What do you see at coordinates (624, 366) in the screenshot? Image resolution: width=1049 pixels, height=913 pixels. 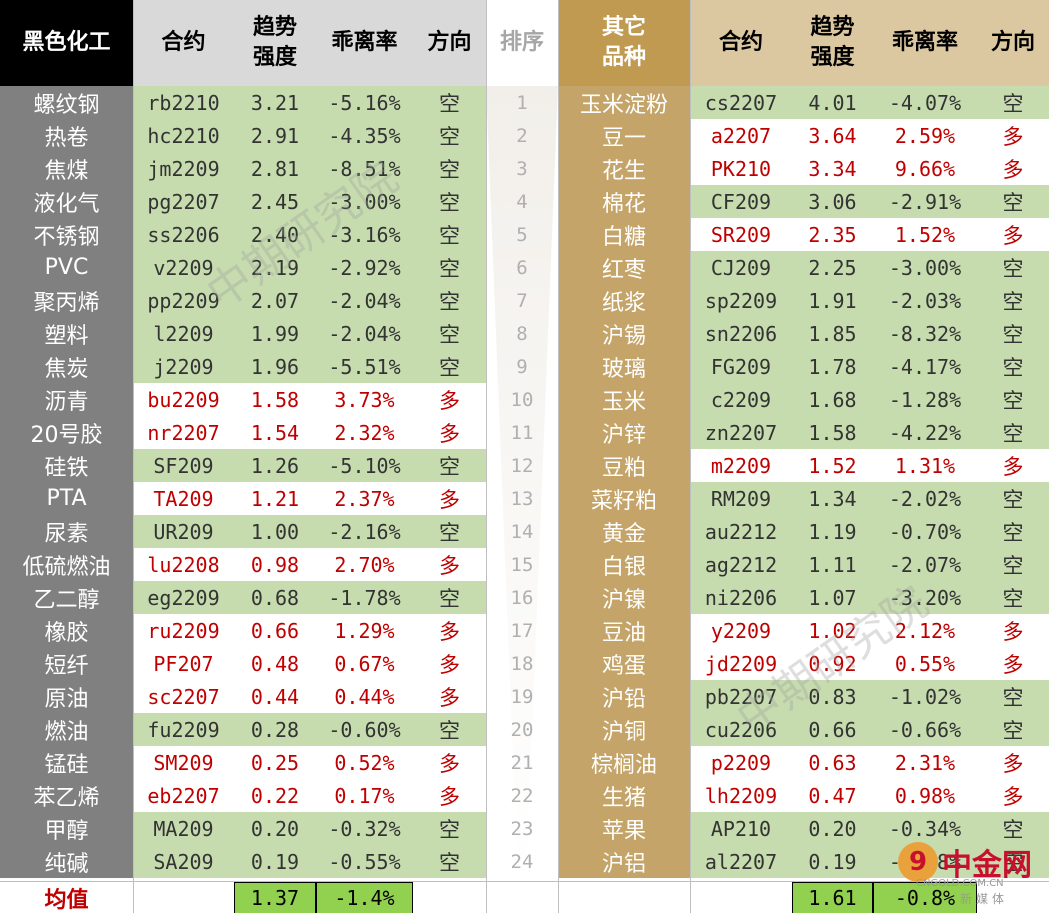 I see `commodity-name: 玻璃` at bounding box center [624, 366].